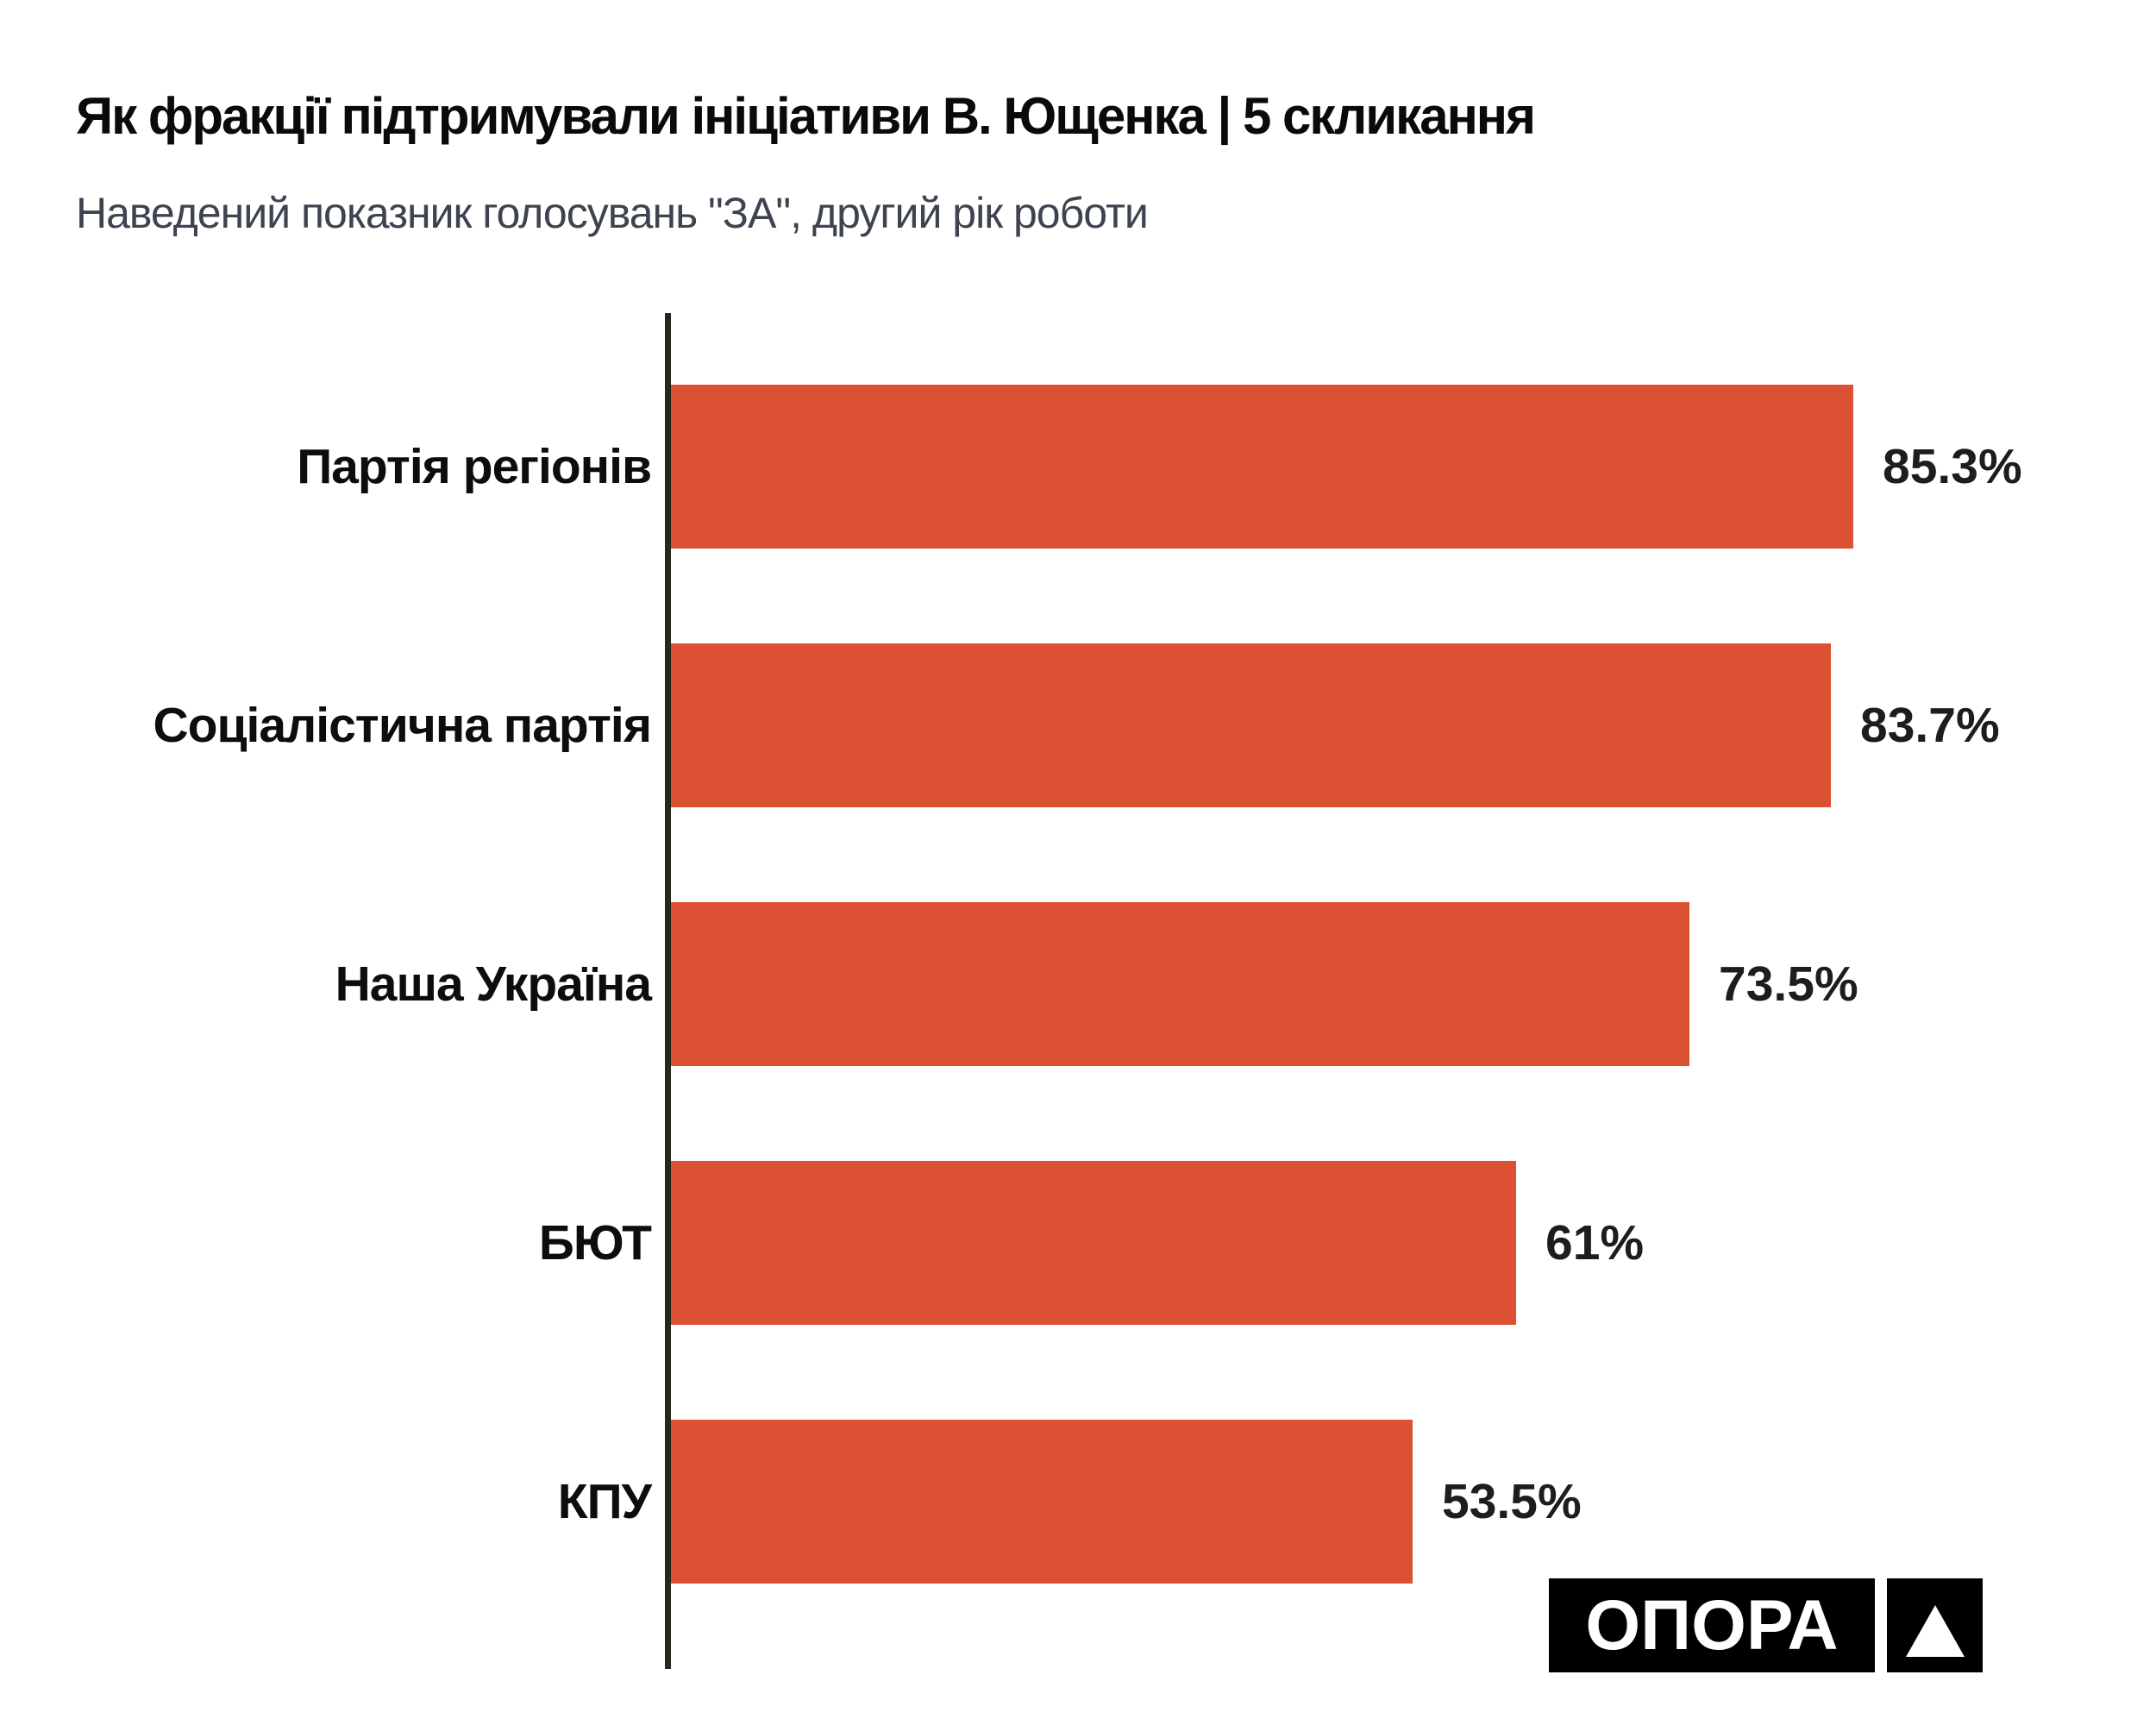 This screenshot has width=2156, height=1725. I want to click on opora-logo: ОПОРА, so click(1766, 1625).